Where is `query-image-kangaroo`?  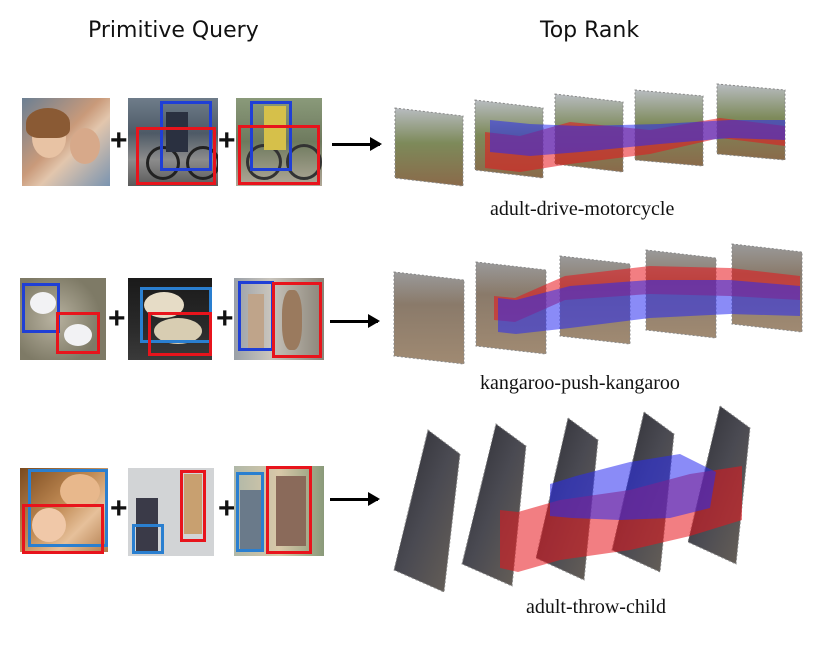
query-image-kangaroo is located at coordinates (279, 319).